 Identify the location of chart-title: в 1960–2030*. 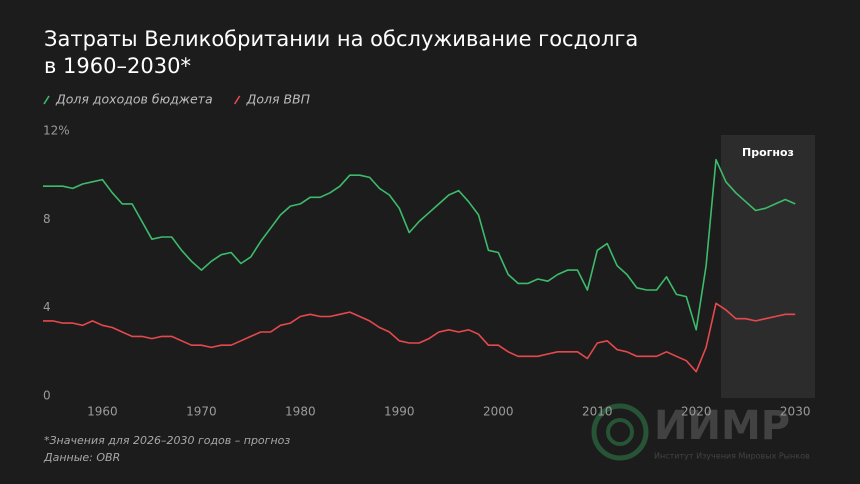
(117, 66).